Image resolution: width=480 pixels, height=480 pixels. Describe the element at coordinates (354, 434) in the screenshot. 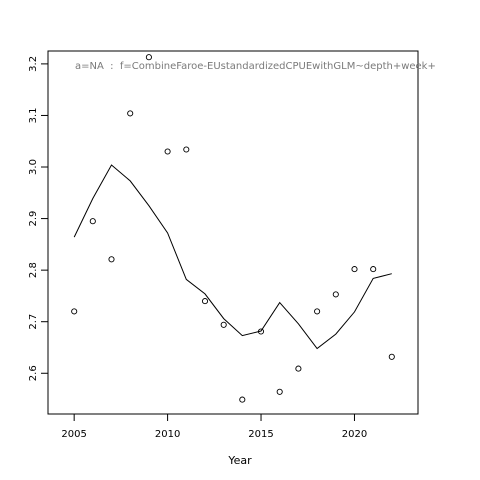

I see `x-tick-label: 2020` at that location.